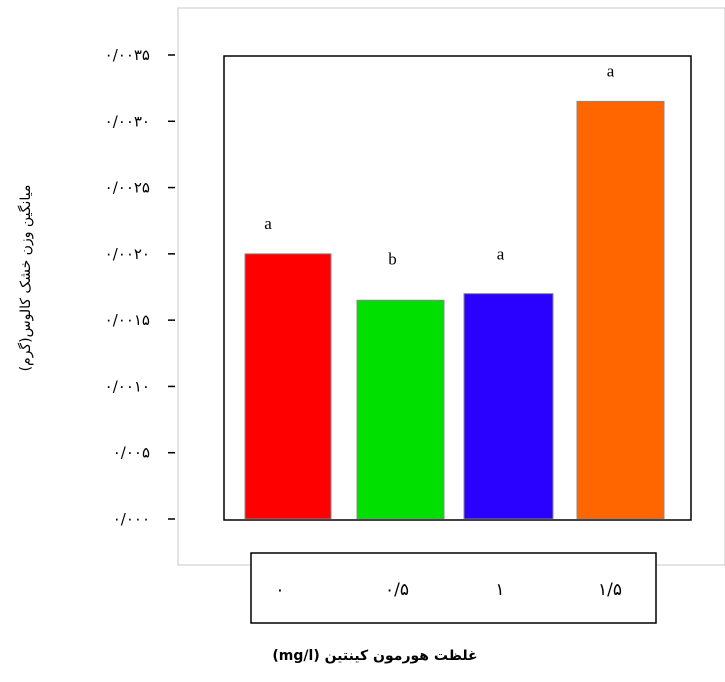 The height and width of the screenshot is (682, 725). What do you see at coordinates (448, 590) in the screenshot?
I see `x-tick-labels: ۰ ۰/۵ ۱ ۱/۵` at bounding box center [448, 590].